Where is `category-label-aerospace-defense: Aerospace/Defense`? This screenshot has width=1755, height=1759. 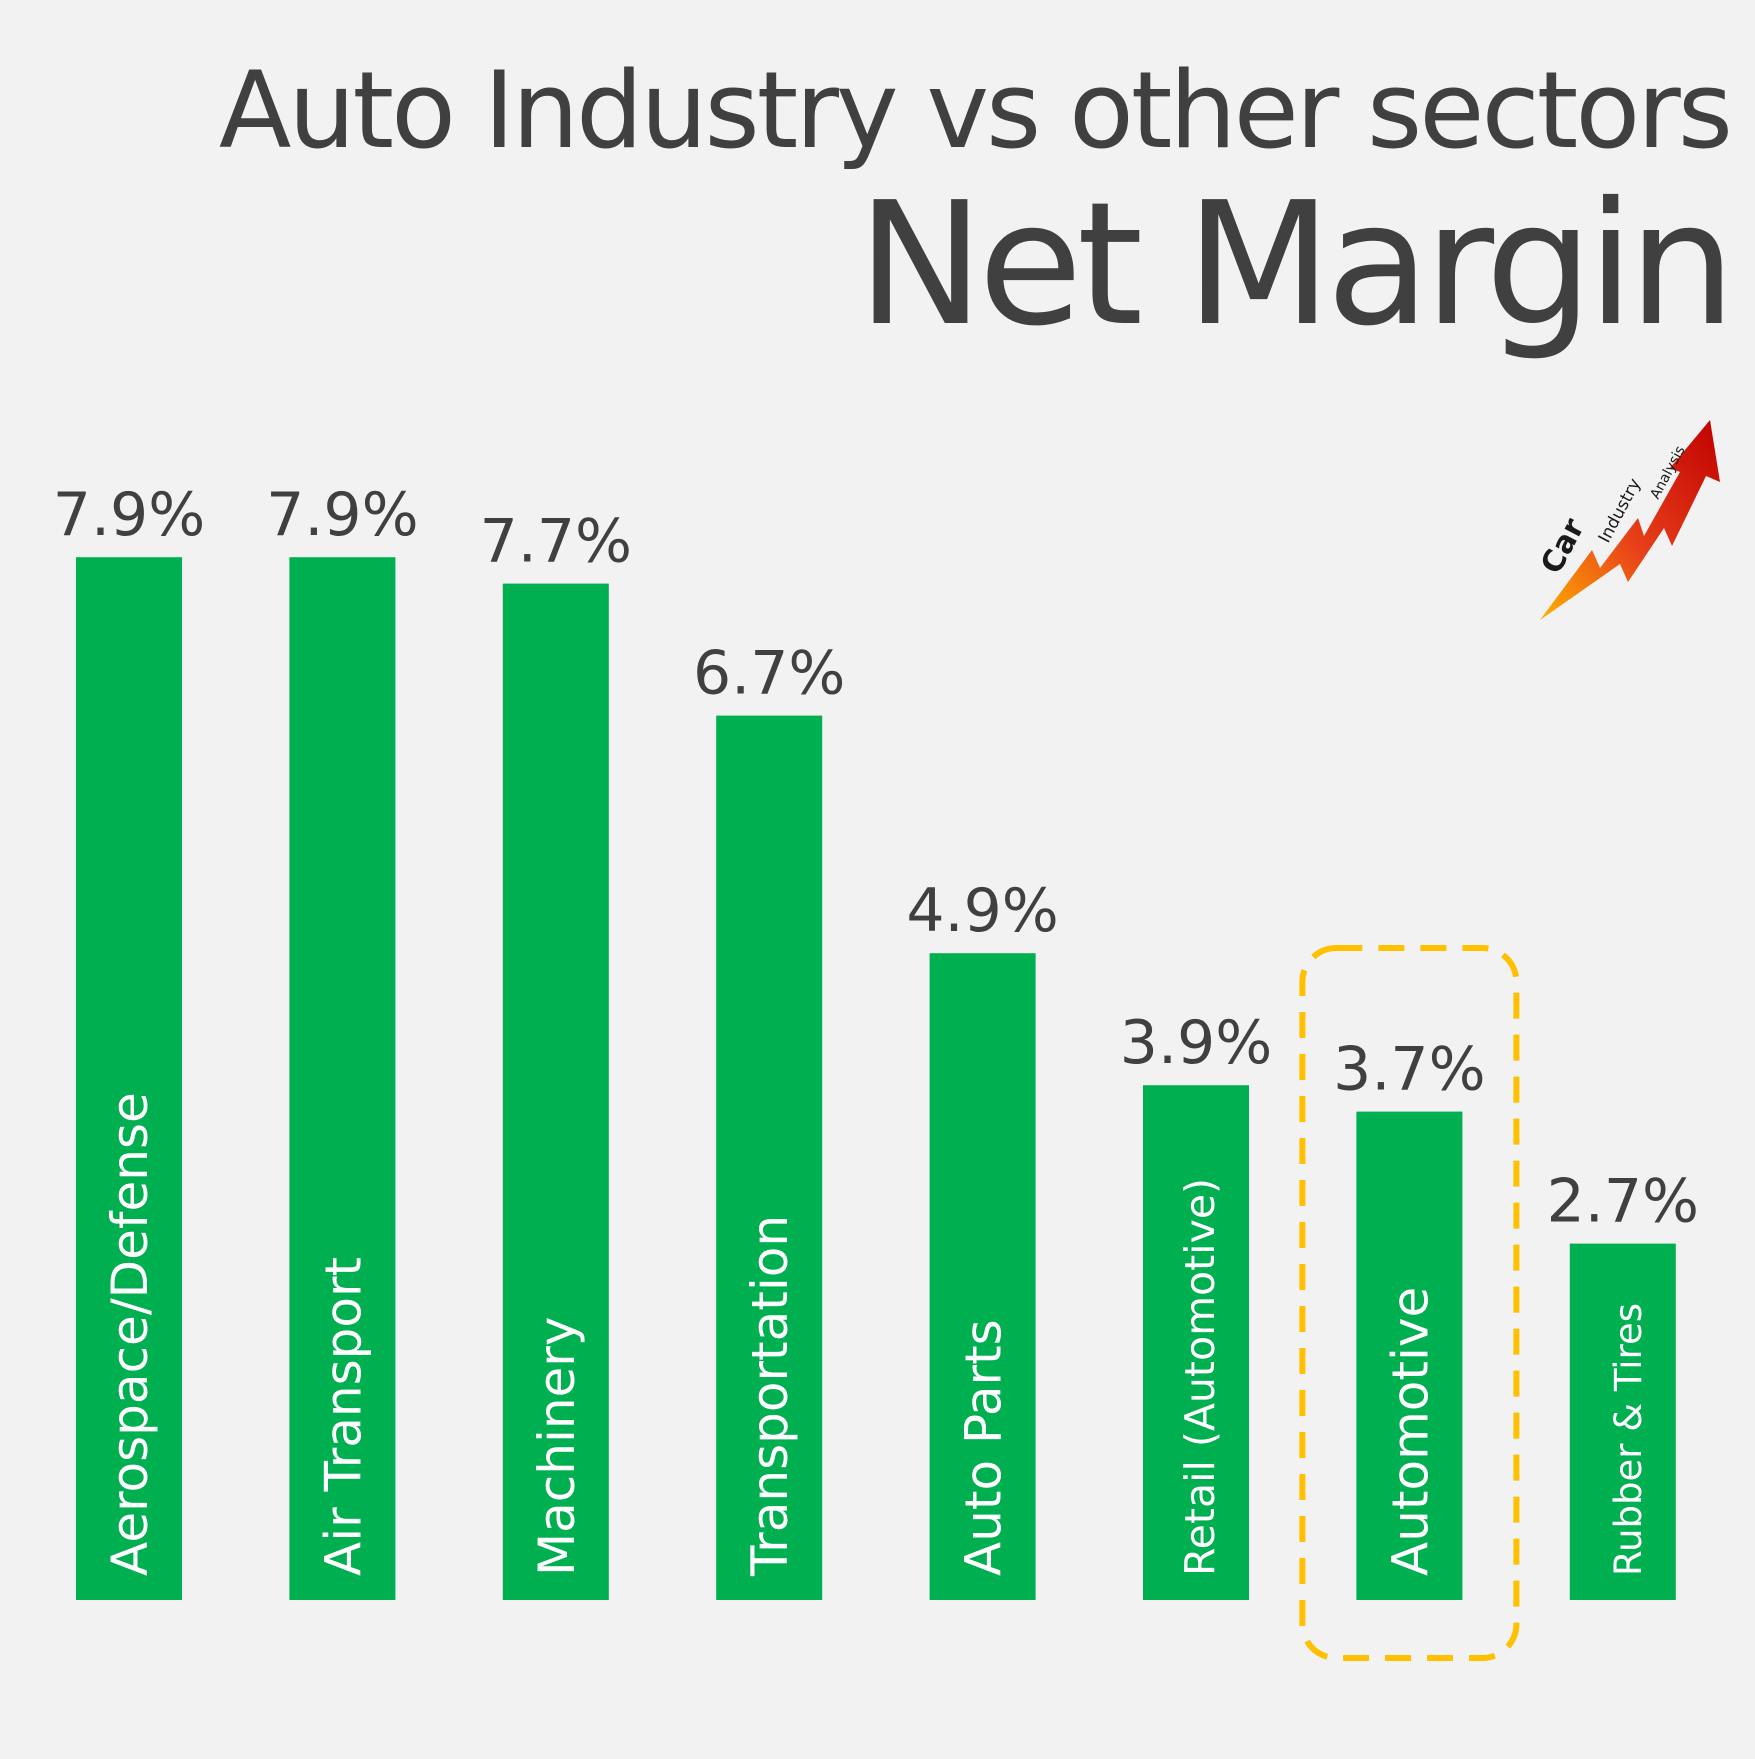 category-label-aerospace-defense: Aerospace/Defense is located at coordinates (130, 1334).